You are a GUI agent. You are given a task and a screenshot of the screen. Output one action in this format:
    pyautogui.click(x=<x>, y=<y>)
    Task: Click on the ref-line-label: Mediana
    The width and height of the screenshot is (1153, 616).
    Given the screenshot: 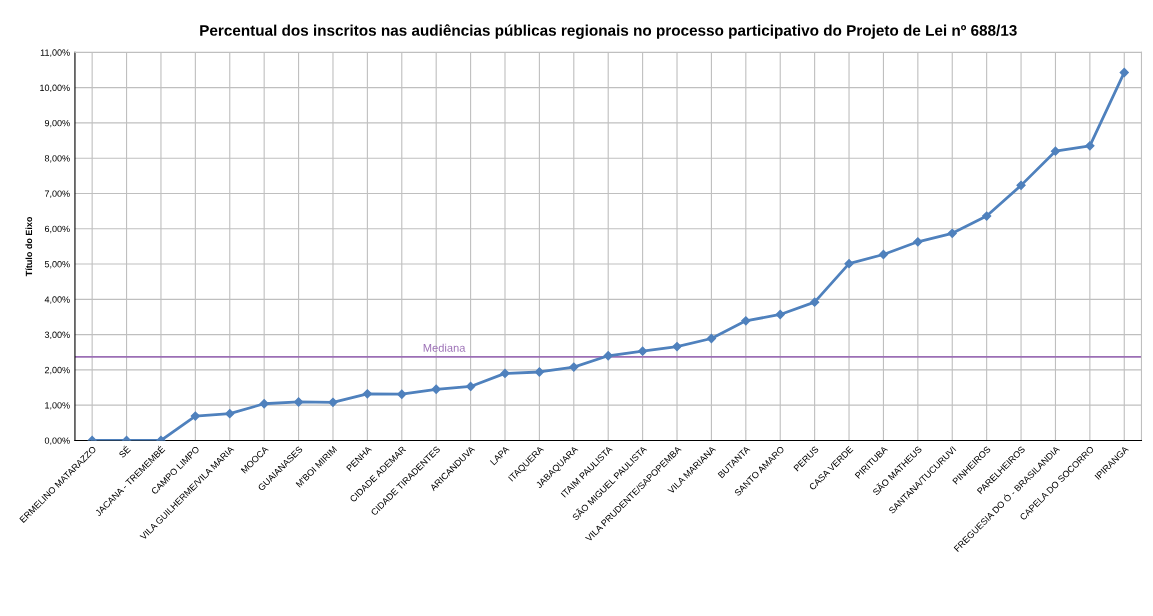 What is the action you would take?
    pyautogui.click(x=444, y=347)
    